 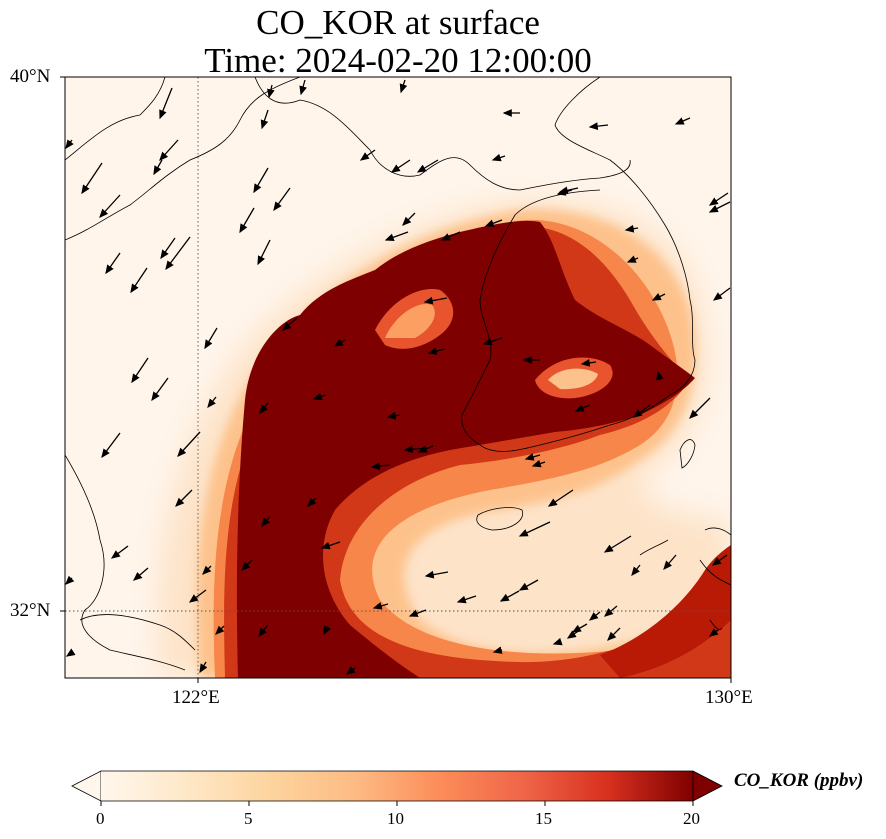 What do you see at coordinates (398, 22) in the screenshot?
I see `map-title-line1: CO_KOR at surface` at bounding box center [398, 22].